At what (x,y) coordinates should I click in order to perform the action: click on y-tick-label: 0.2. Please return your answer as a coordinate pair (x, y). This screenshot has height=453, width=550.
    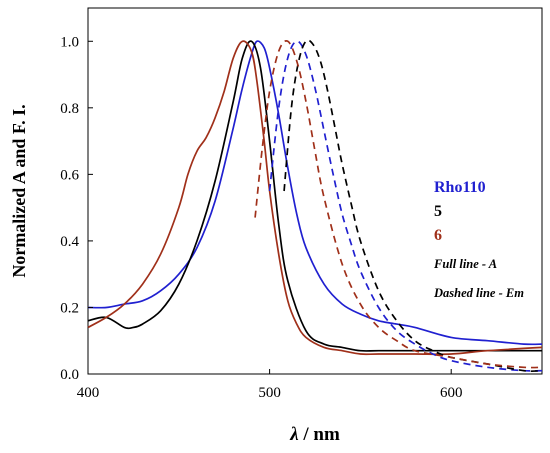
    Looking at the image, I should click on (69, 308).